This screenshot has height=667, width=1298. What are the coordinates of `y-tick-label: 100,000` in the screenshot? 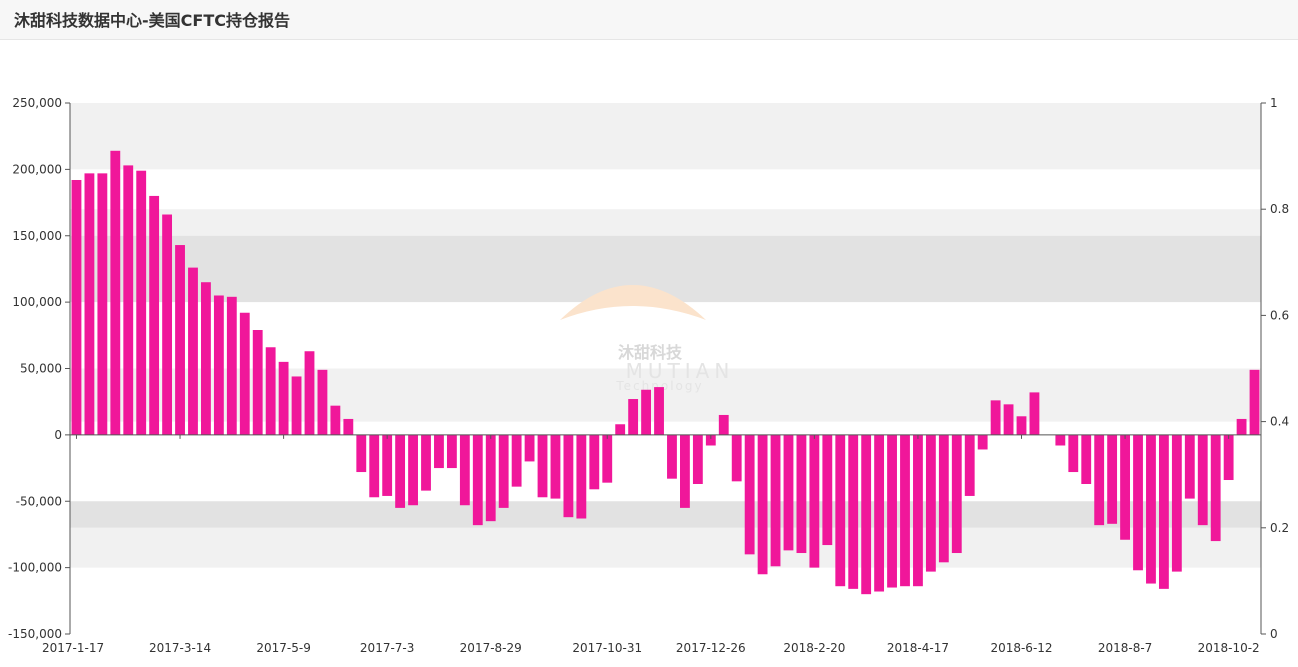 It's located at (37, 302).